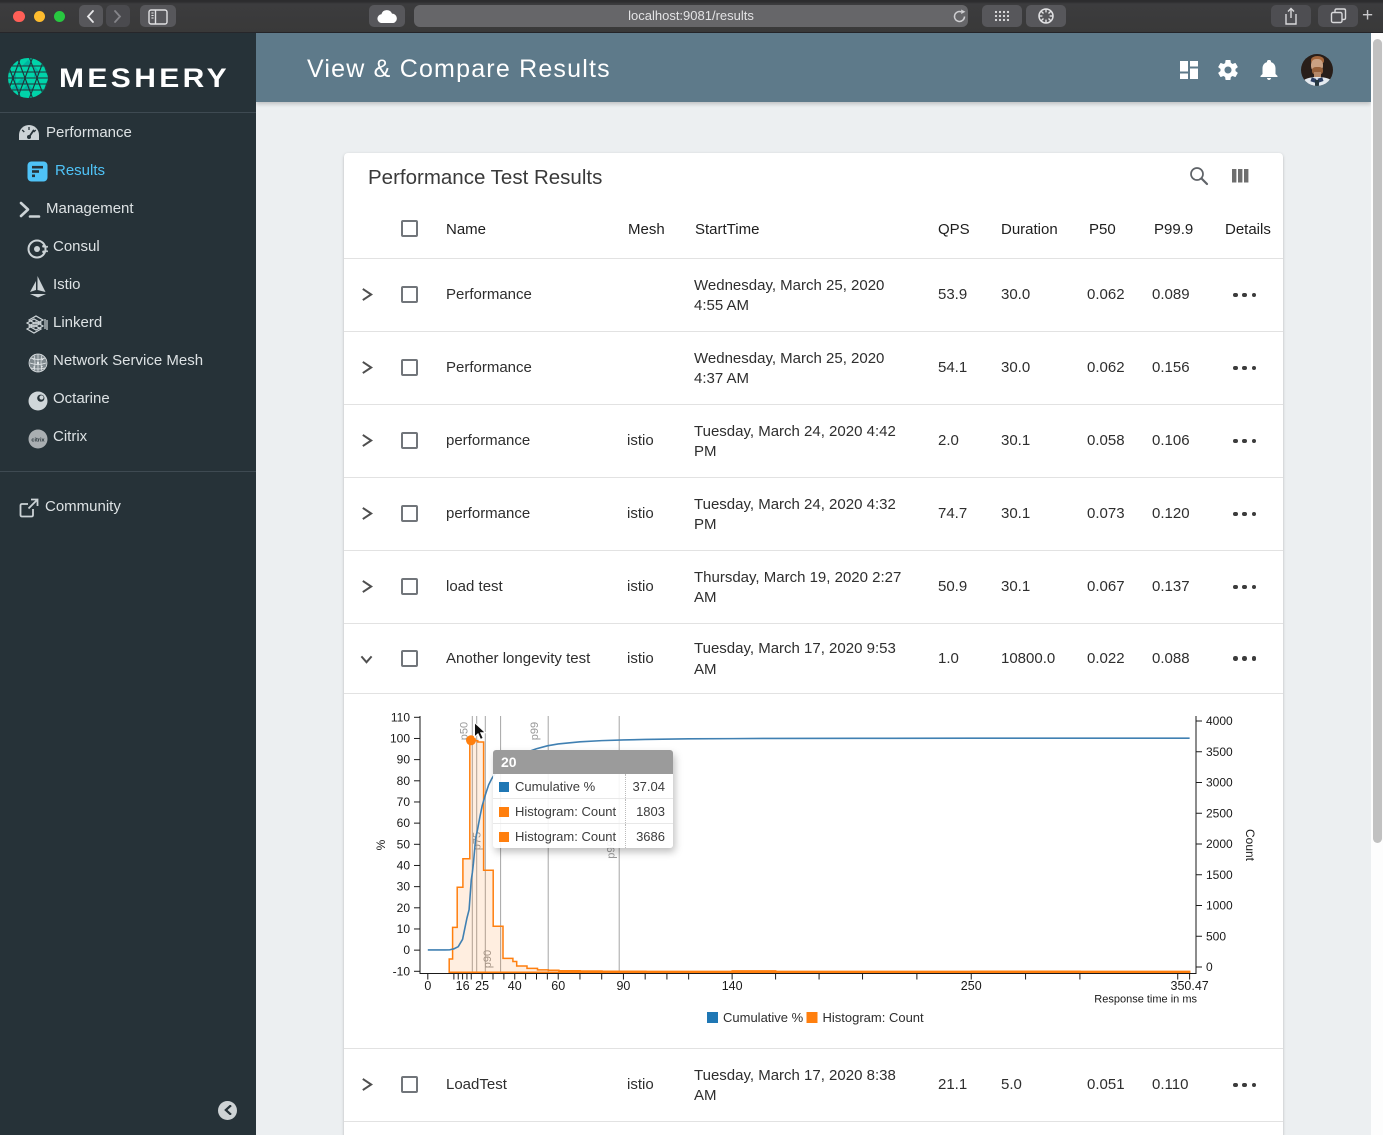 The image size is (1383, 1135). What do you see at coordinates (1219, 906) in the screenshot?
I see `svg-text: 1000` at bounding box center [1219, 906].